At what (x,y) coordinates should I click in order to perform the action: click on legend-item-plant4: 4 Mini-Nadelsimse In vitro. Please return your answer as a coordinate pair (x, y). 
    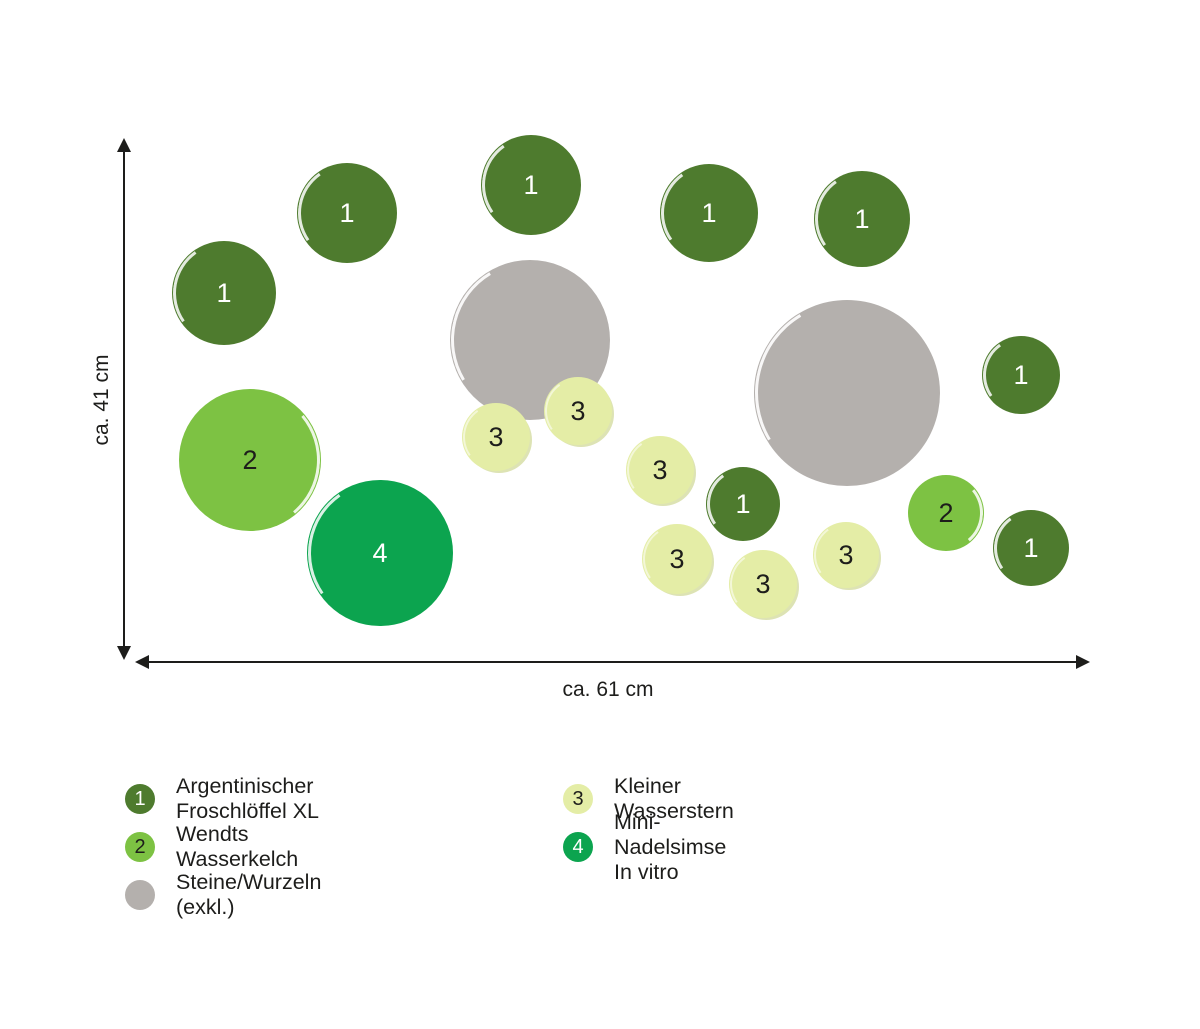
    Looking at the image, I should click on (648, 847).